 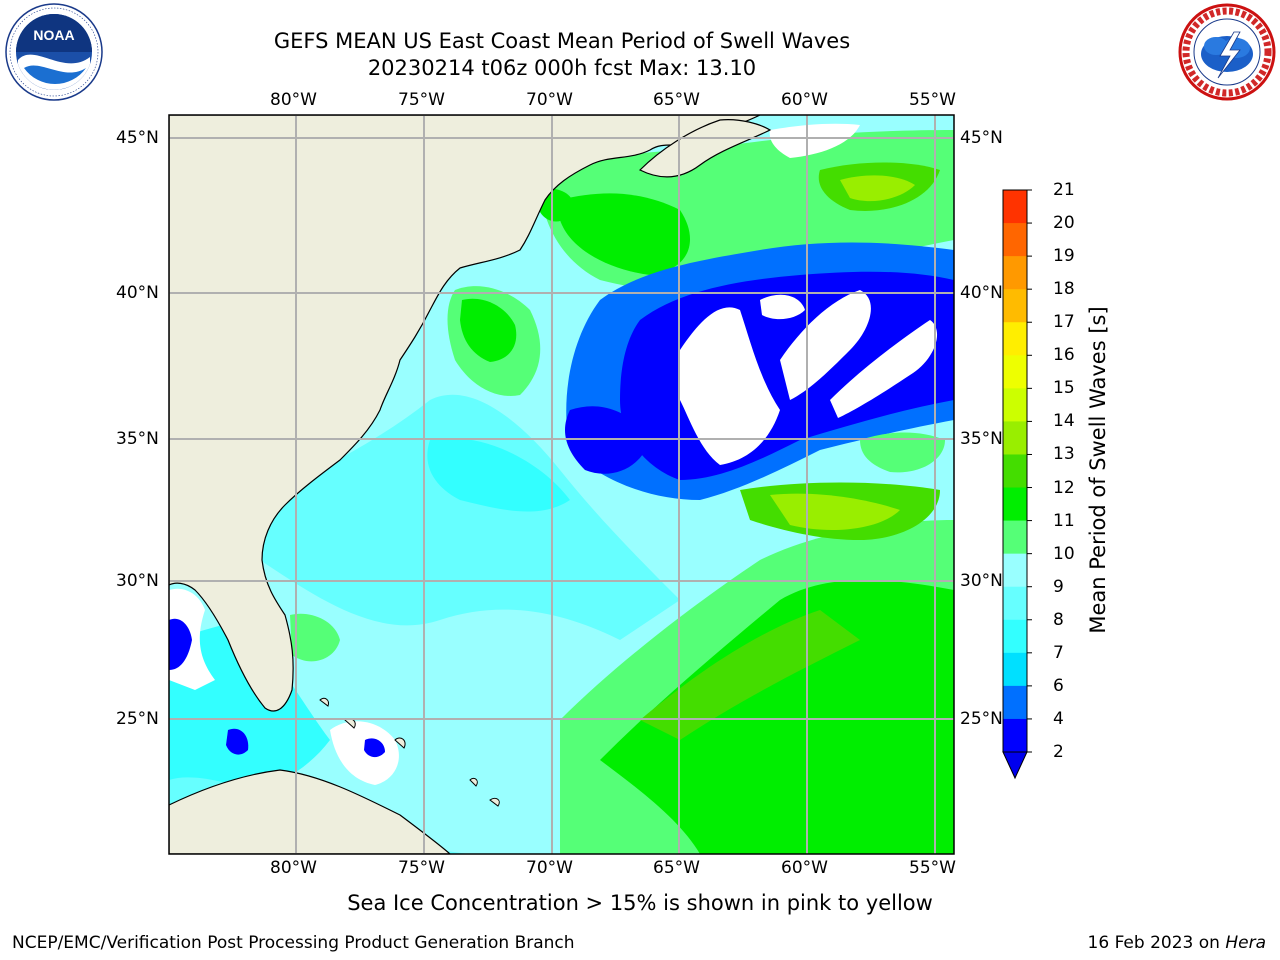 What do you see at coordinates (1227, 52) in the screenshot?
I see `nws-logo` at bounding box center [1227, 52].